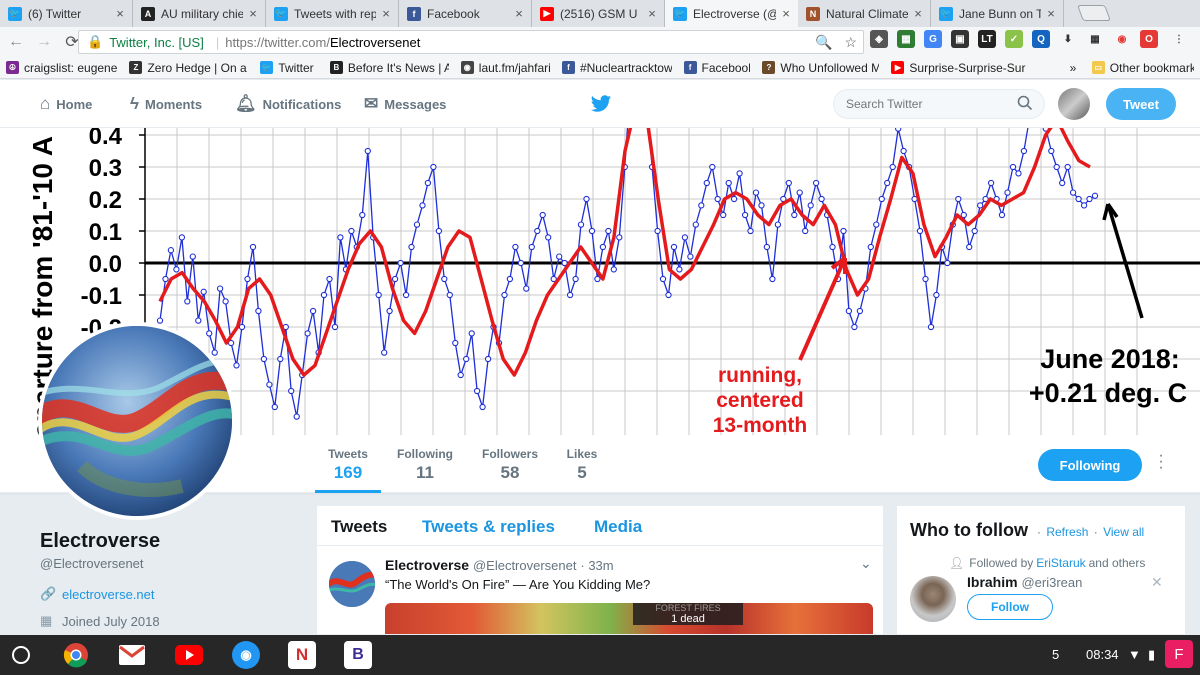  I want to click on other-bookmarks: ▭ Other bookmarks, so click(1142, 68).